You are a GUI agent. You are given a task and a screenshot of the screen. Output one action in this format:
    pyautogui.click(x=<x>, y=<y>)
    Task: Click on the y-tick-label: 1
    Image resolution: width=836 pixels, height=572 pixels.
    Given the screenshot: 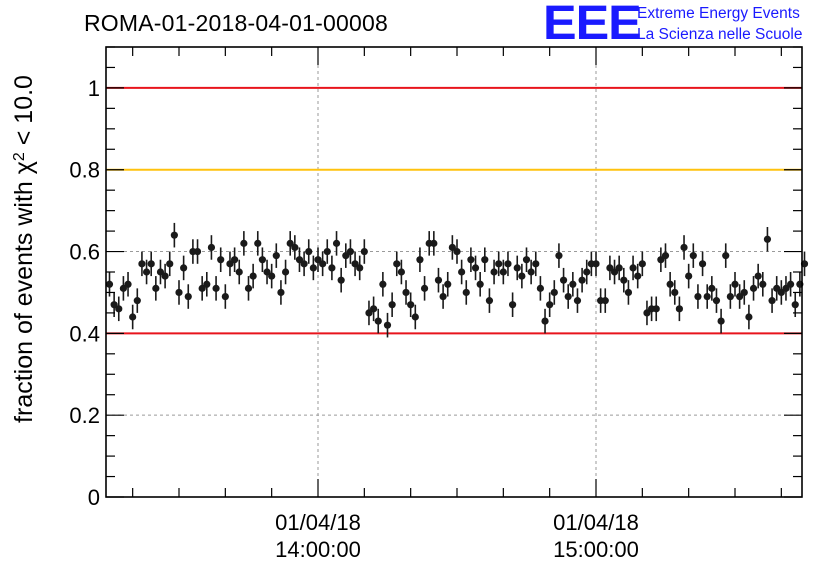 What is the action you would take?
    pyautogui.click(x=94, y=88)
    